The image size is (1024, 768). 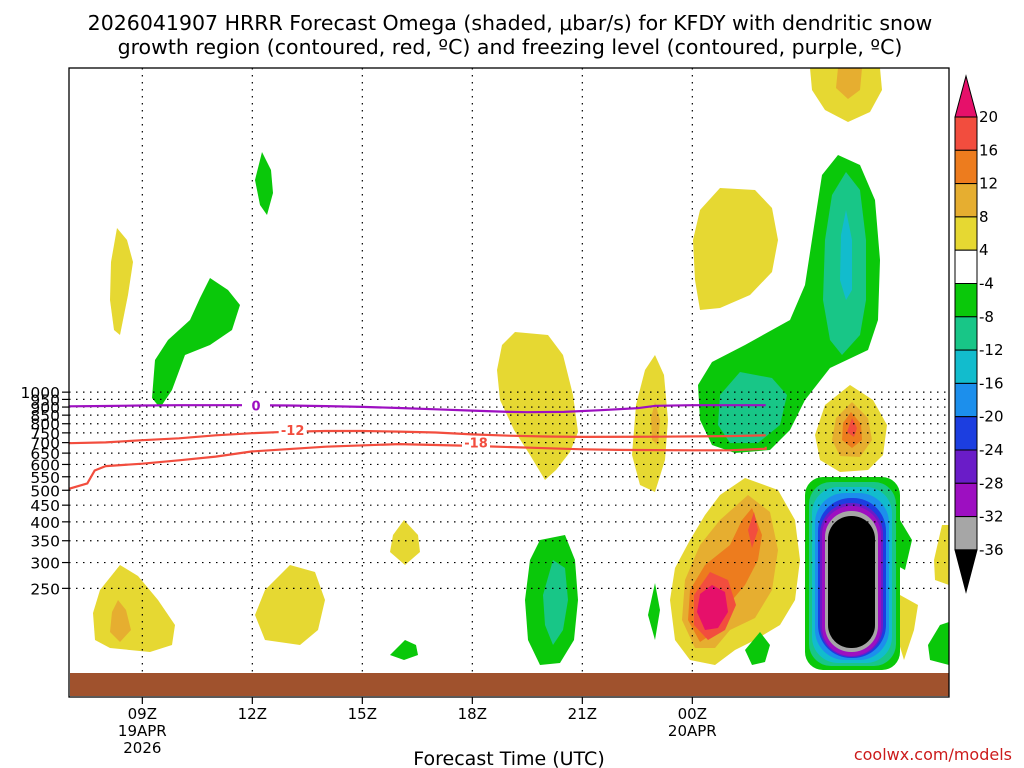 What do you see at coordinates (45, 444) in the screenshot?
I see `y-tick-label: 700` at bounding box center [45, 444].